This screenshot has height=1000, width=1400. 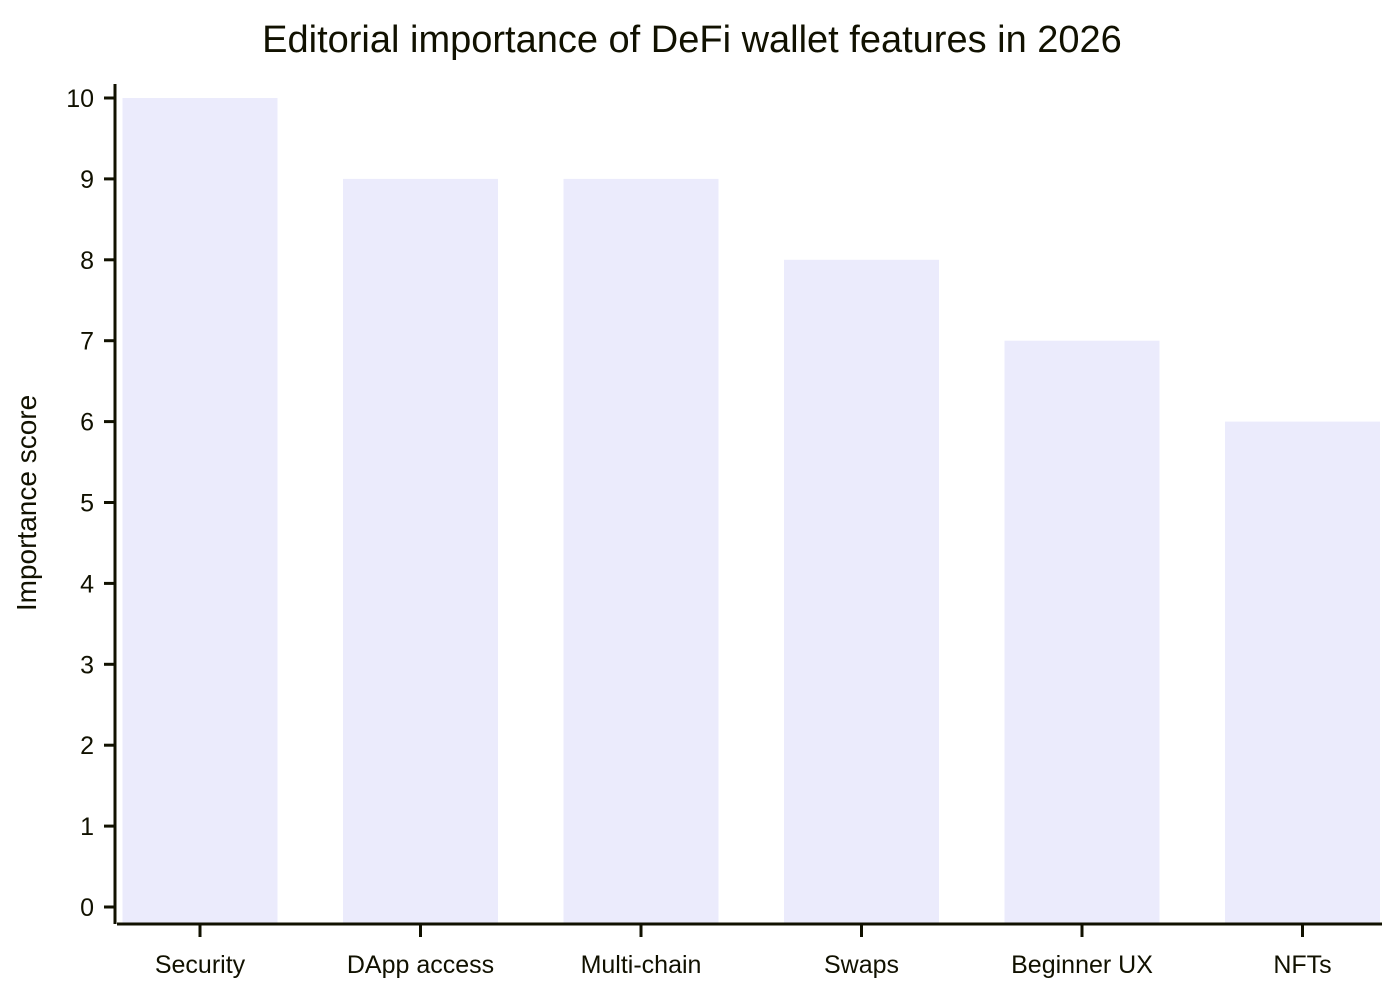 What do you see at coordinates (420, 965) in the screenshot?
I see `x-tick-label: DApp access` at bounding box center [420, 965].